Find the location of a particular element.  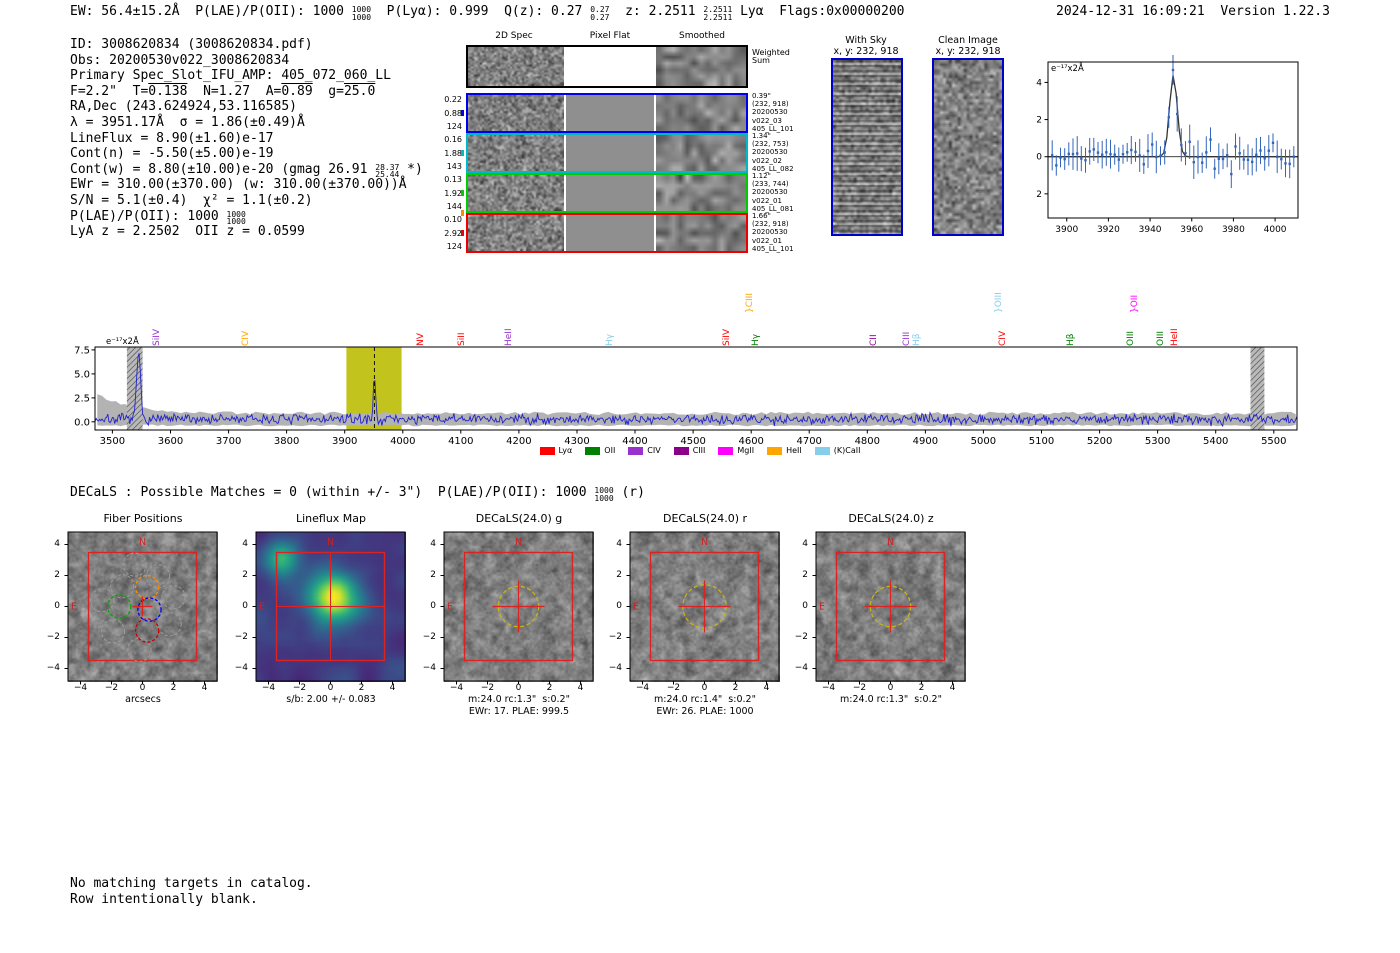

emission-line-label-nv: NV is located at coordinates (420, 339).